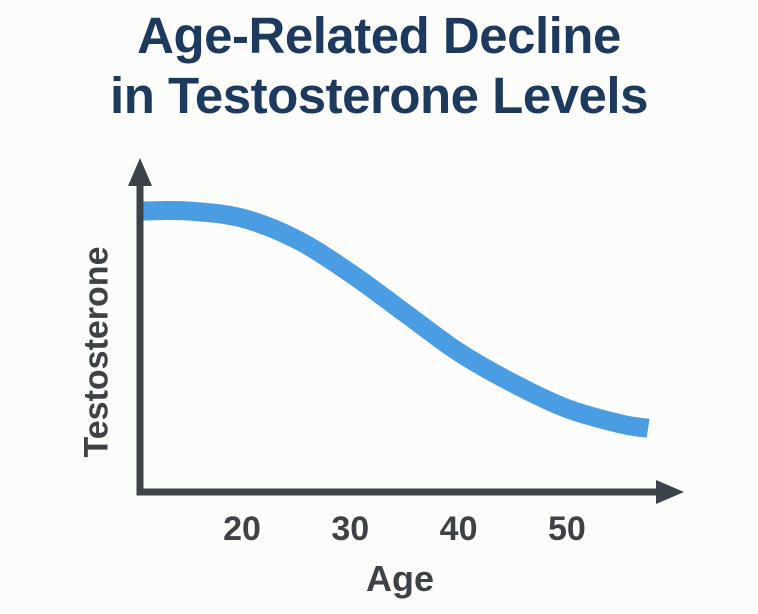 The width and height of the screenshot is (758, 614). I want to click on chart-title-line-2: in Testosterone Levels, so click(379, 95).